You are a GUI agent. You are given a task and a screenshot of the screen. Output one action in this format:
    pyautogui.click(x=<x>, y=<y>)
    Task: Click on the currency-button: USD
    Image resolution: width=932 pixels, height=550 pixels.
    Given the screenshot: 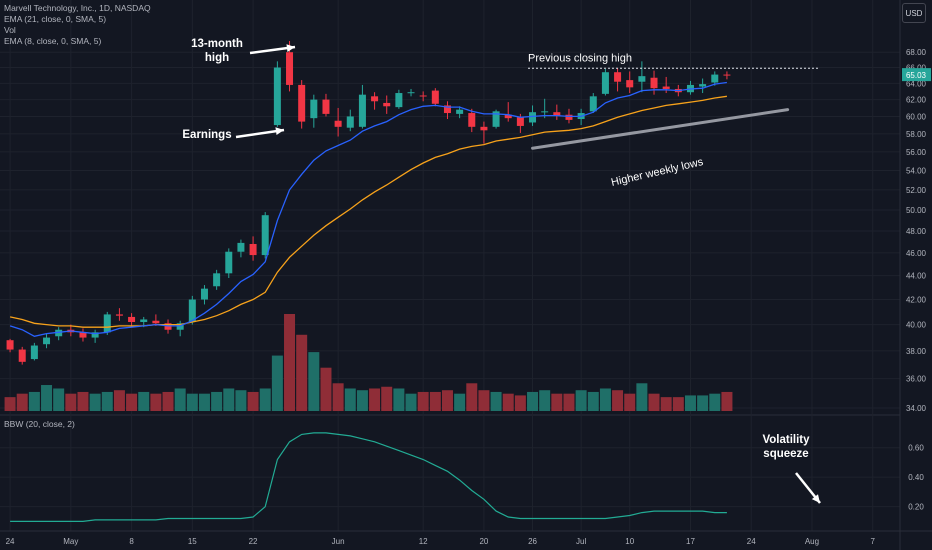 What is the action you would take?
    pyautogui.click(x=914, y=13)
    